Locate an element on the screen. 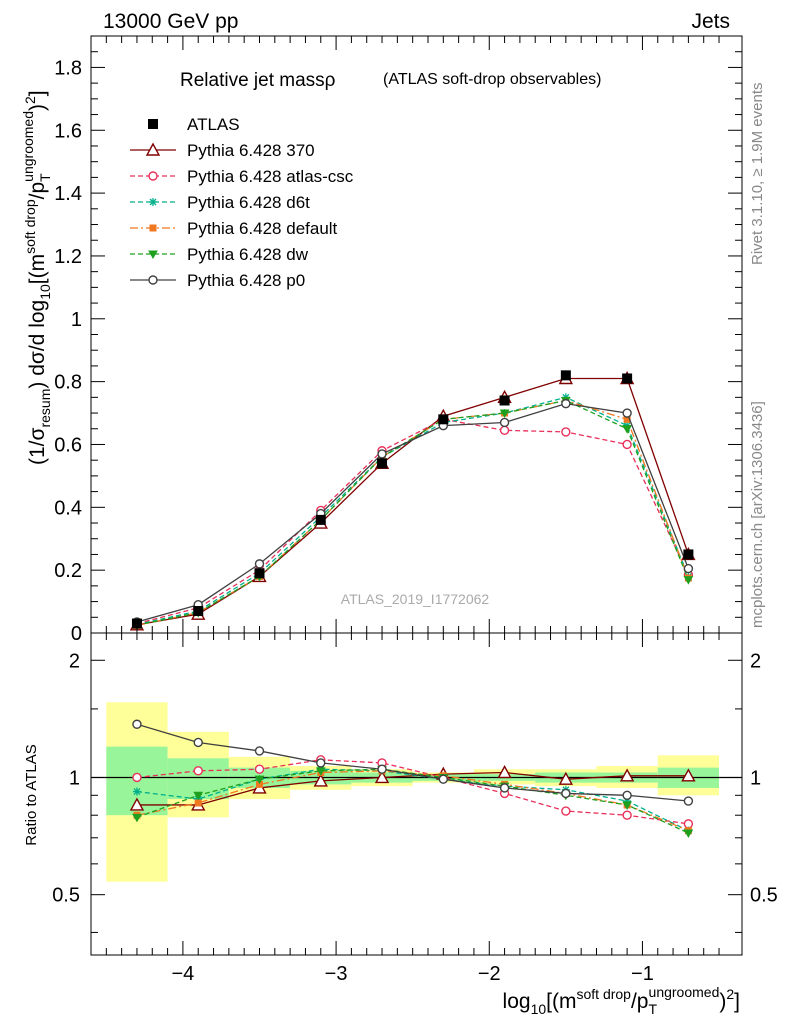 The image size is (786, 1024). legend-label-2: Pythia 6.428 d6t is located at coordinates (248, 202).